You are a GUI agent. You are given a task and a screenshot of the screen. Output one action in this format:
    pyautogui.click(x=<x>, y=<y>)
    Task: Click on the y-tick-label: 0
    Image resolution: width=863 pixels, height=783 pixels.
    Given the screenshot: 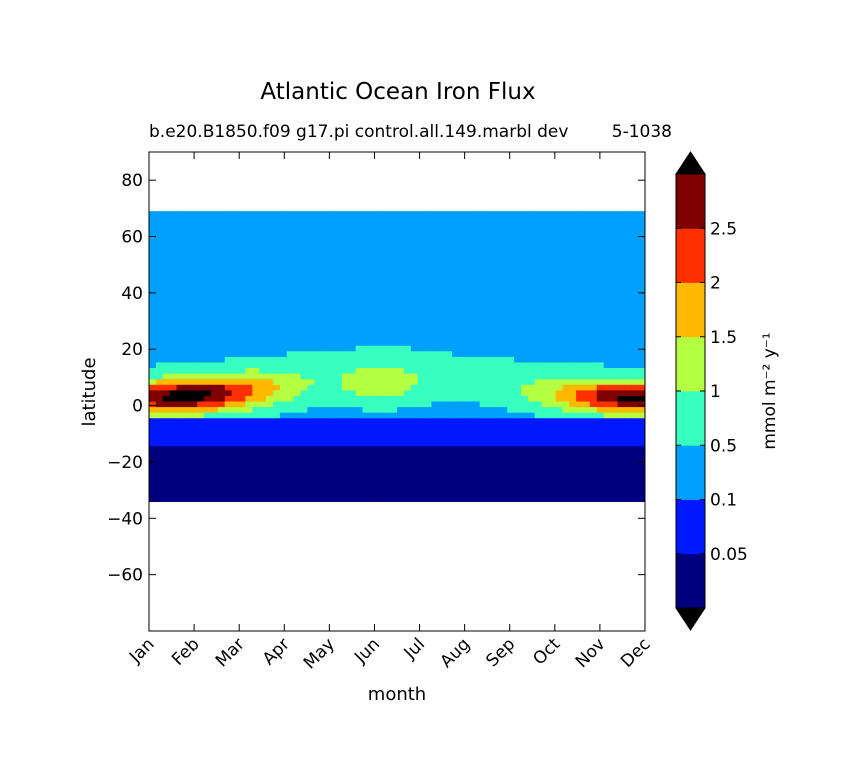 What is the action you would take?
    pyautogui.click(x=137, y=407)
    